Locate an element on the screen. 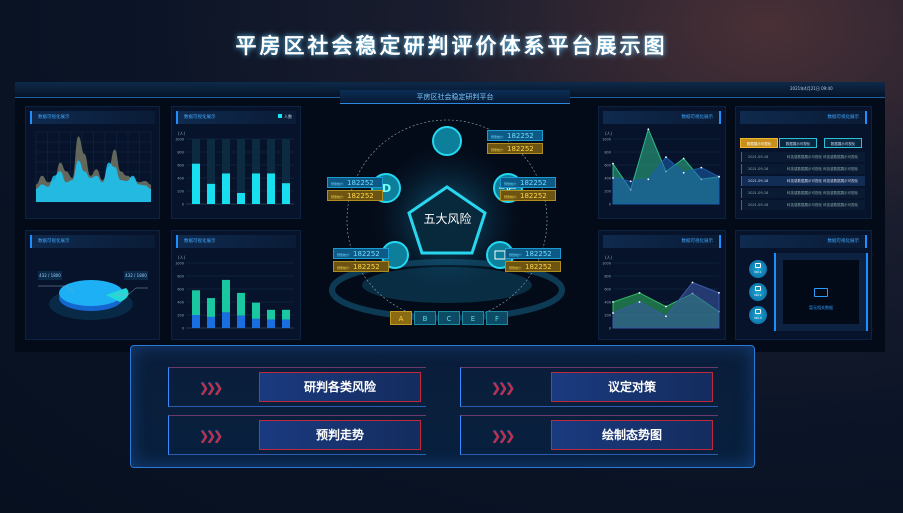 The image size is (903, 513). panel-stacked: 数据可视化展示 0 200 400 600 800 1000 (人) is located at coordinates (236, 285).